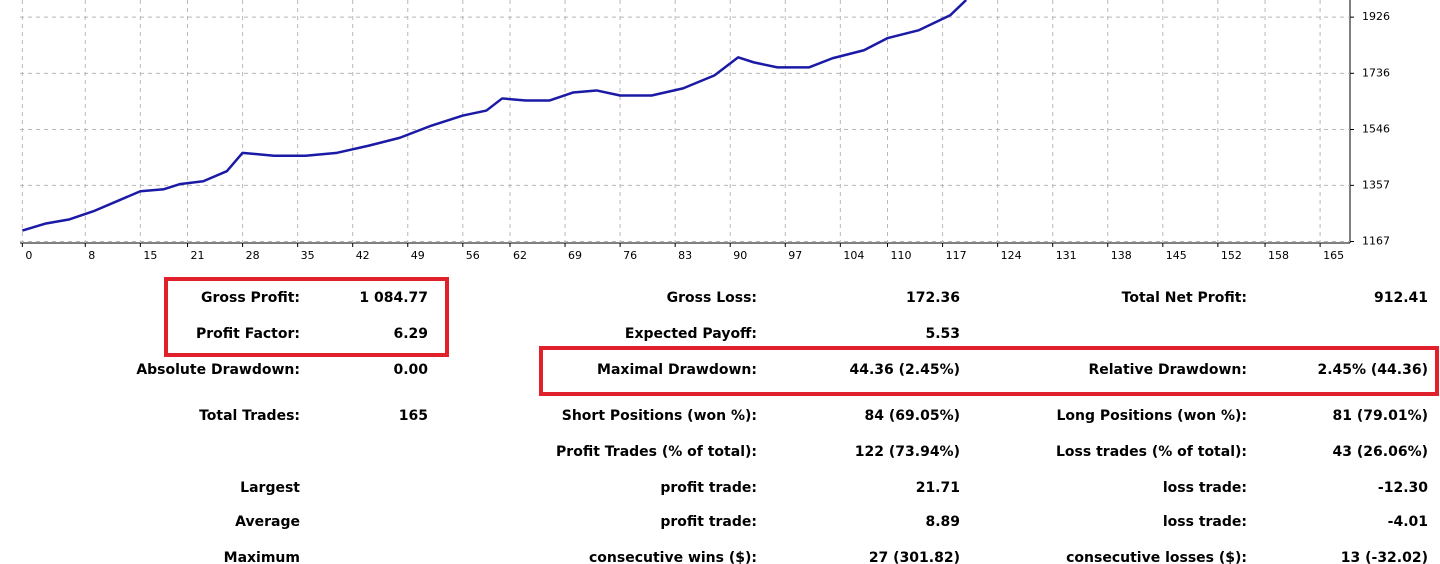 This screenshot has width=1440, height=564. Describe the element at coordinates (1403, 488) in the screenshot. I see `stat-value: -12.30` at that location.